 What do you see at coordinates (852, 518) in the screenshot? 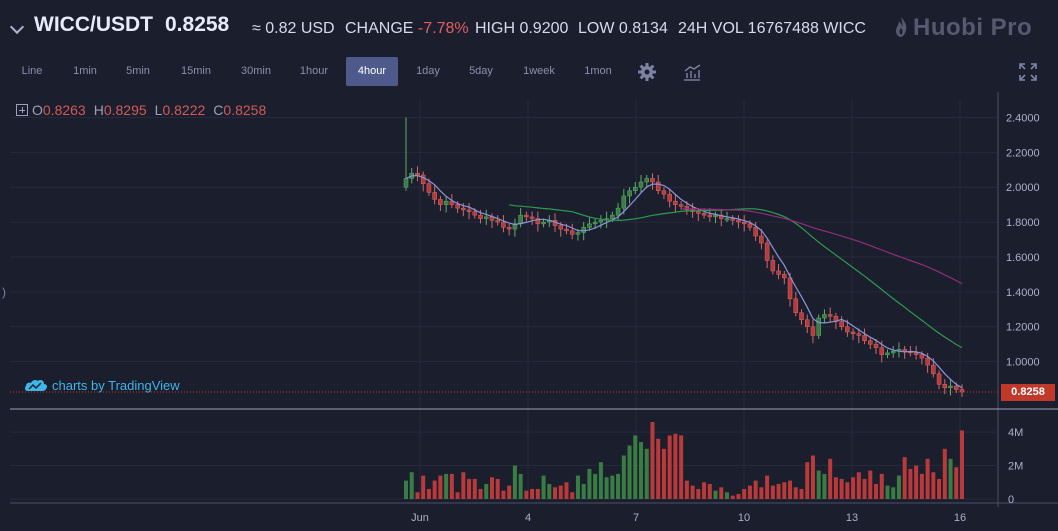
I see `time-tick-label: 13` at bounding box center [852, 518].